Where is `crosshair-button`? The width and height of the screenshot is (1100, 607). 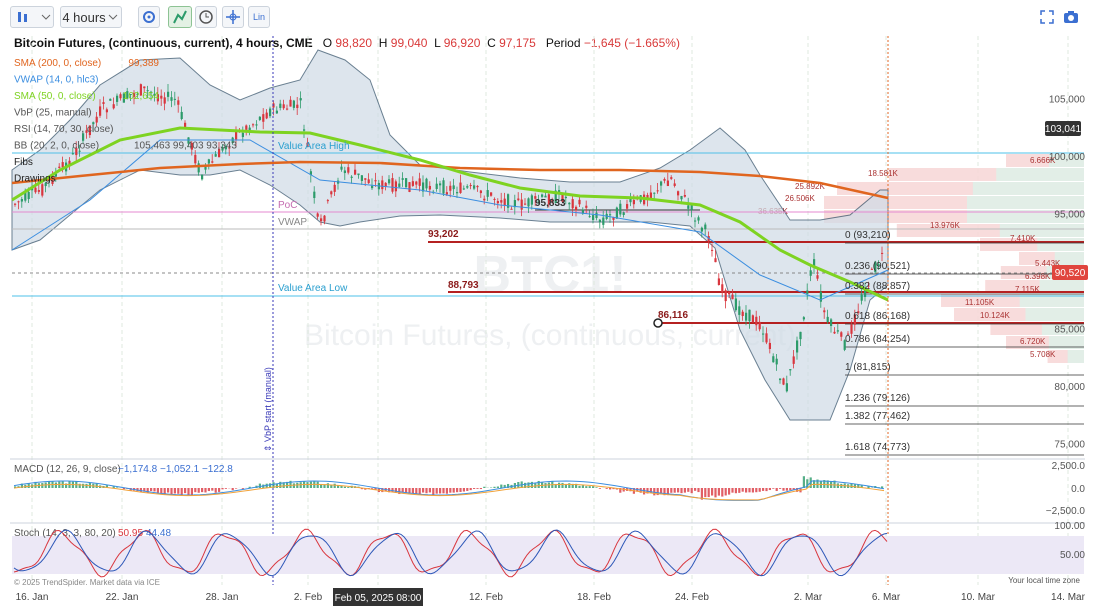 crosshair-button is located at coordinates (233, 17).